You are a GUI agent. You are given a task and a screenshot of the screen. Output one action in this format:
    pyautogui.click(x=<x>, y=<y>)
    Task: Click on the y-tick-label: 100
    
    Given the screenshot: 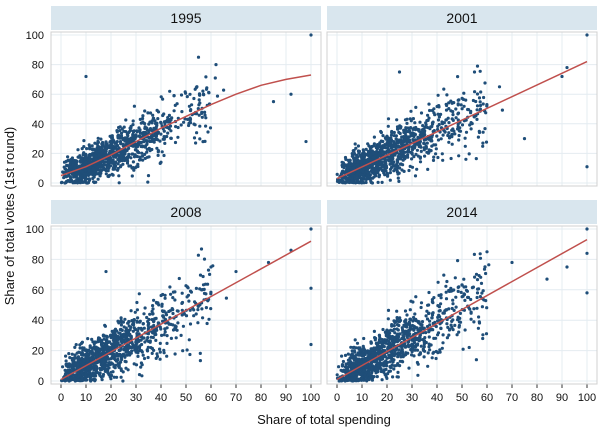 What is the action you would take?
    pyautogui.click(x=35, y=36)
    